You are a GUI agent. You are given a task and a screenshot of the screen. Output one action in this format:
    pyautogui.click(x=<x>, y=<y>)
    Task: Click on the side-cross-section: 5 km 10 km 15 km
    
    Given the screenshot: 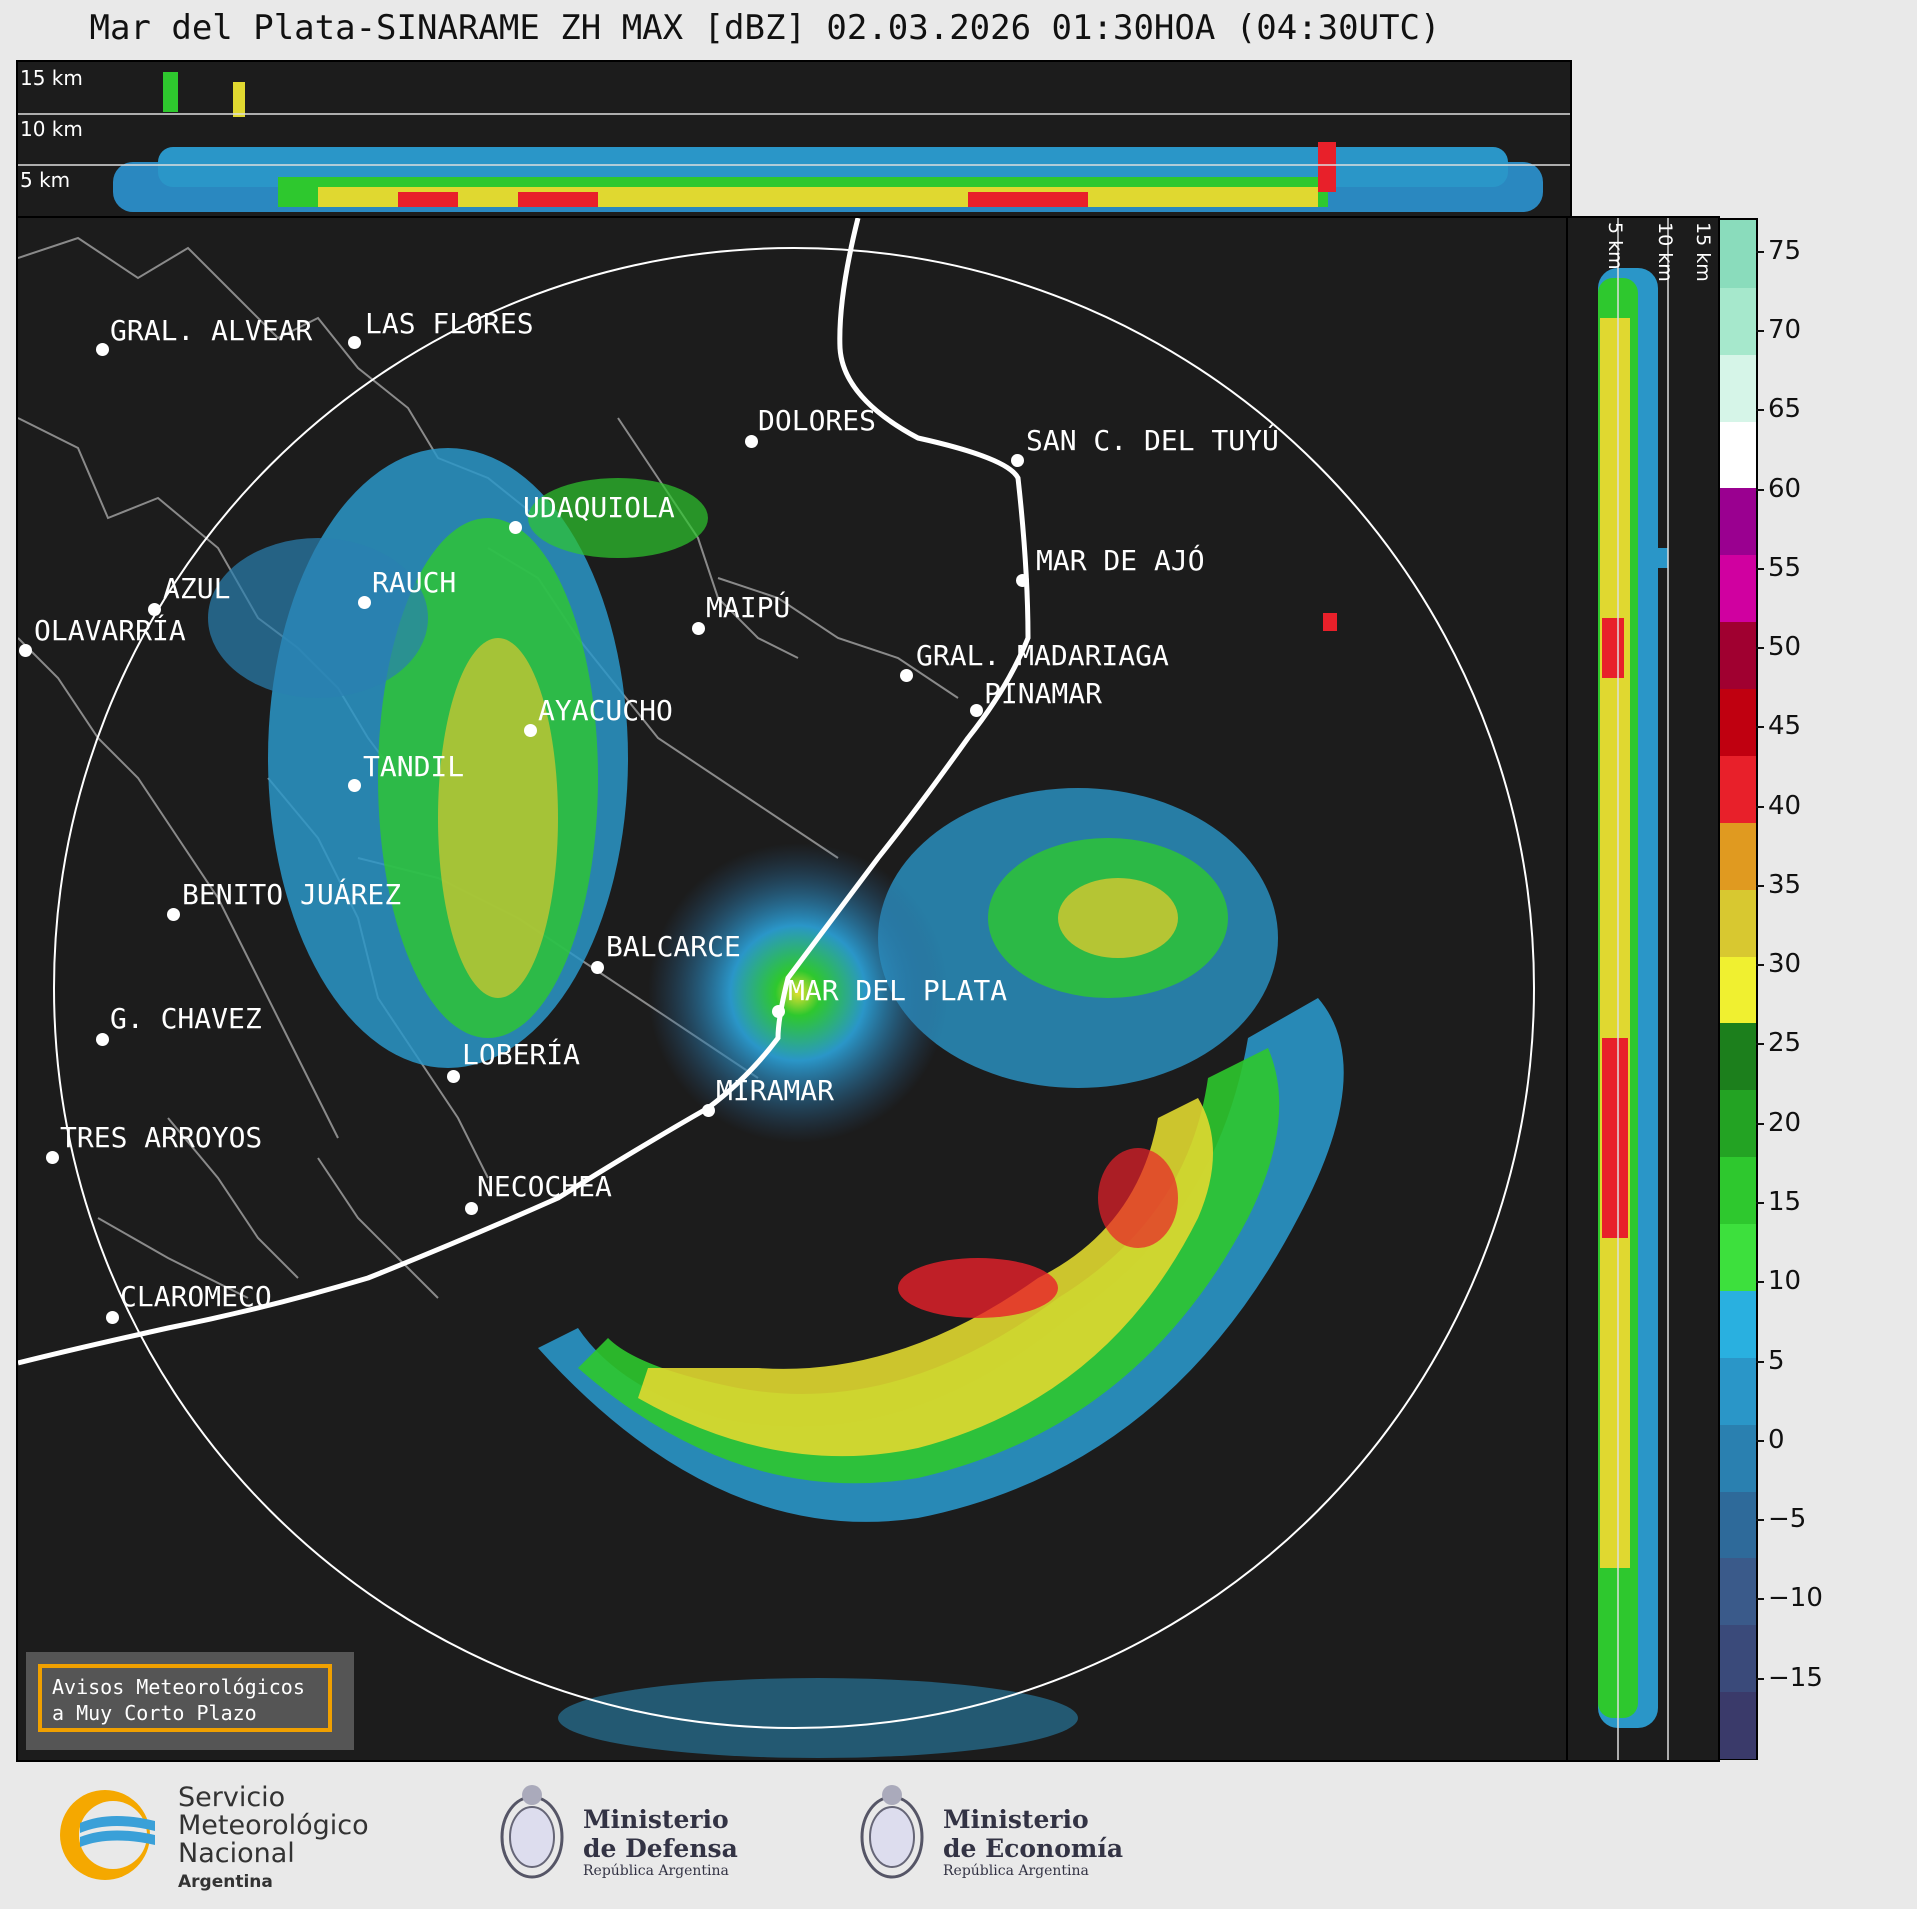 What is the action you would take?
    pyautogui.click(x=1643, y=989)
    